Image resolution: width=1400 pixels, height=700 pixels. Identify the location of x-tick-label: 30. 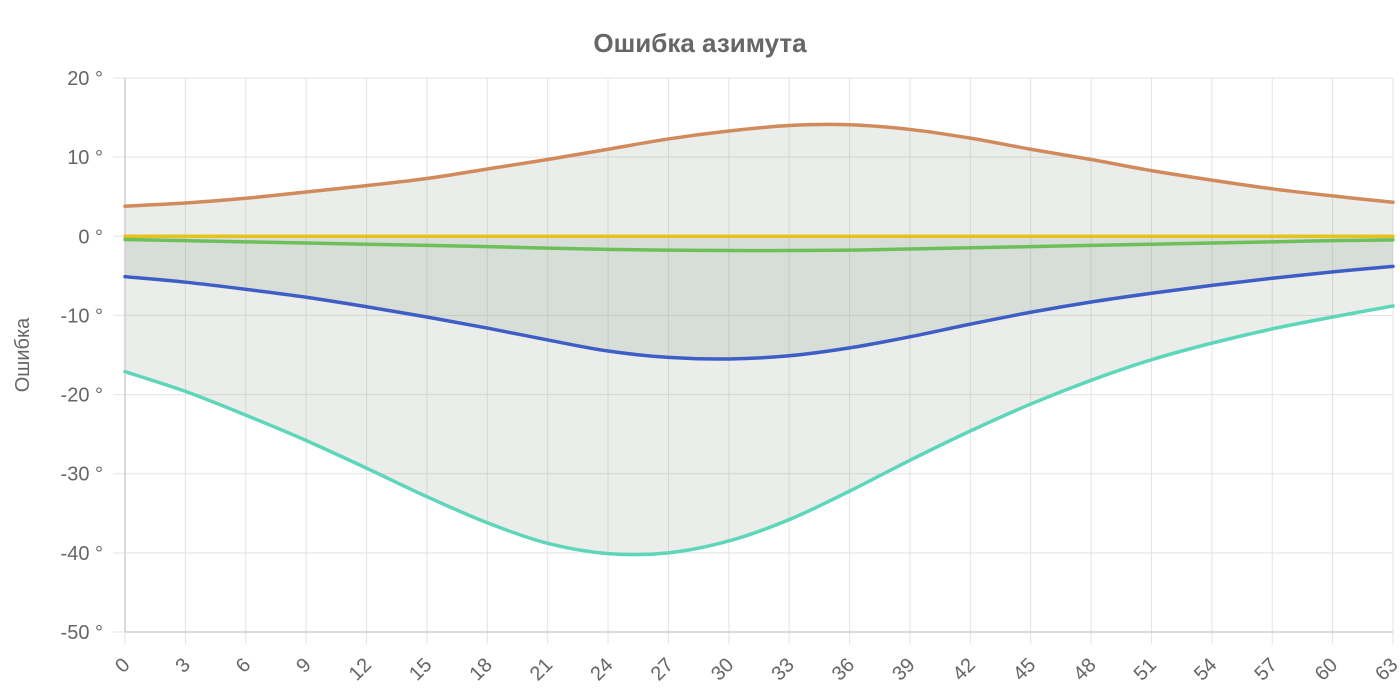
(722, 669).